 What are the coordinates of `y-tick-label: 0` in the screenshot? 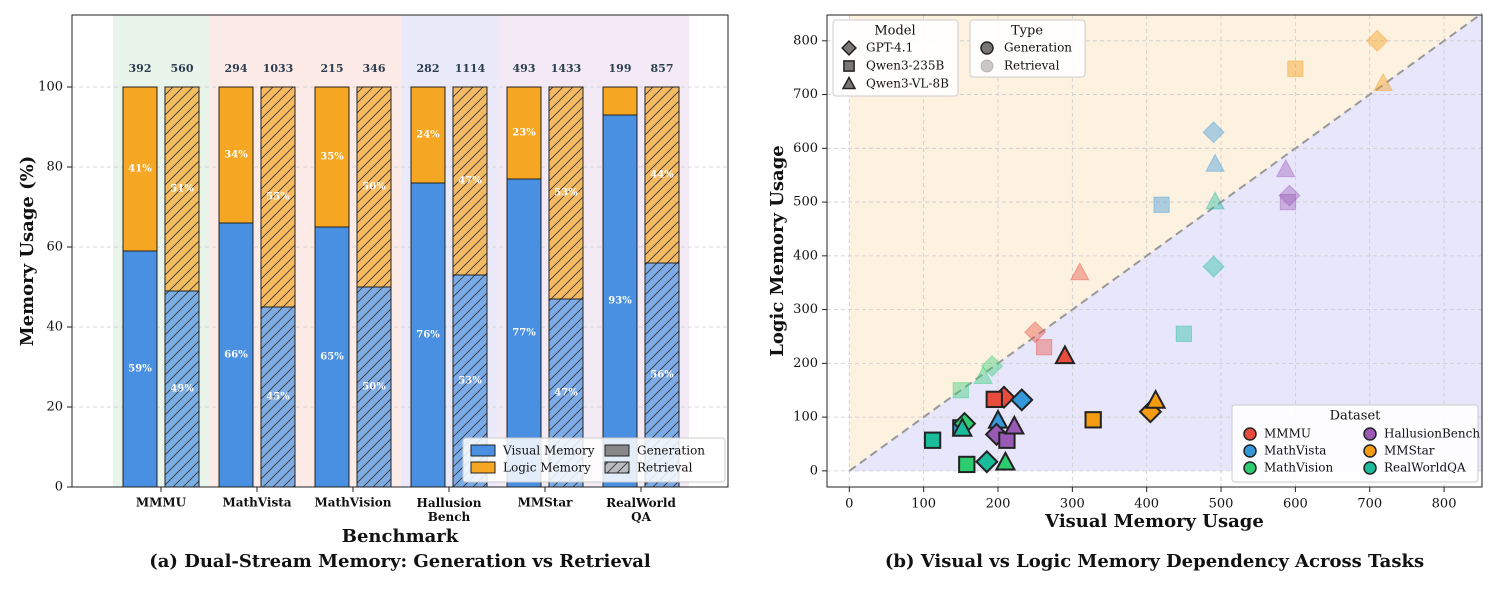 It's located at (59, 487).